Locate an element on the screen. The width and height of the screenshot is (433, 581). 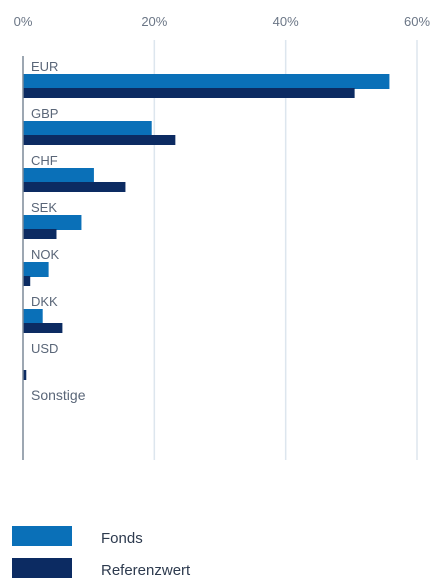
x-tick-label: 40% is located at coordinates (286, 21).